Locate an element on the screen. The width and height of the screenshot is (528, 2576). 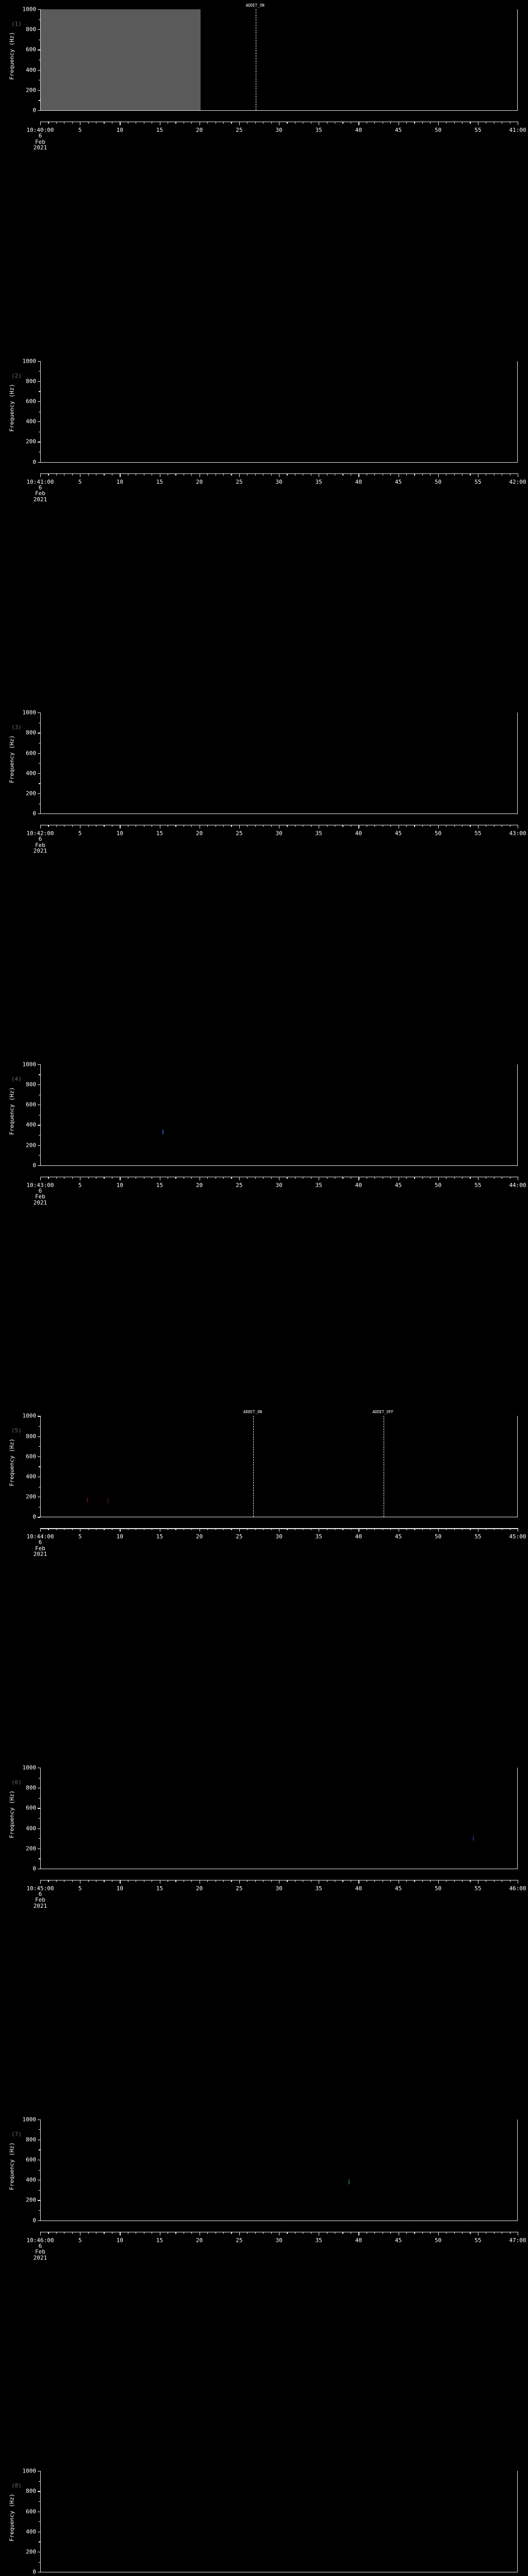
x-tick-label: 10 is located at coordinates (119, 2240).